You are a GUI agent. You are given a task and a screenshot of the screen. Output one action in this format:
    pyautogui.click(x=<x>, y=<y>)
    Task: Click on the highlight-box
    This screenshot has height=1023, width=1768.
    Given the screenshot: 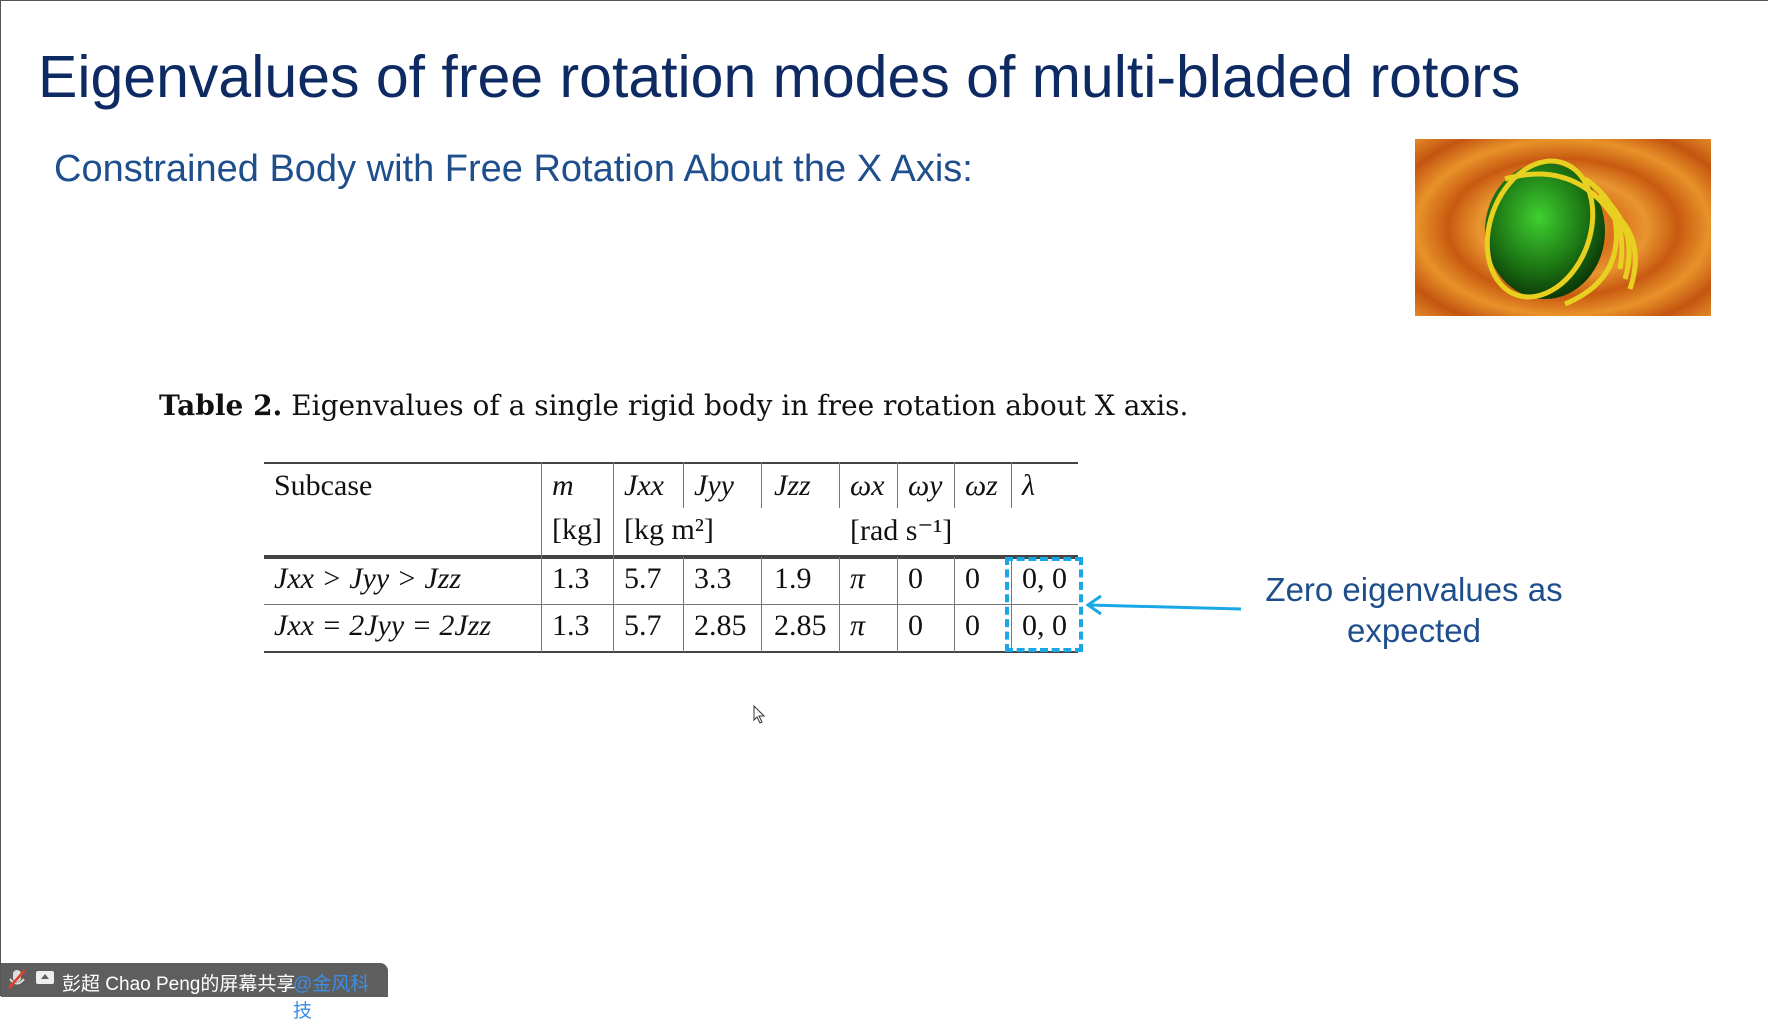 What is the action you would take?
    pyautogui.click(x=1044, y=604)
    